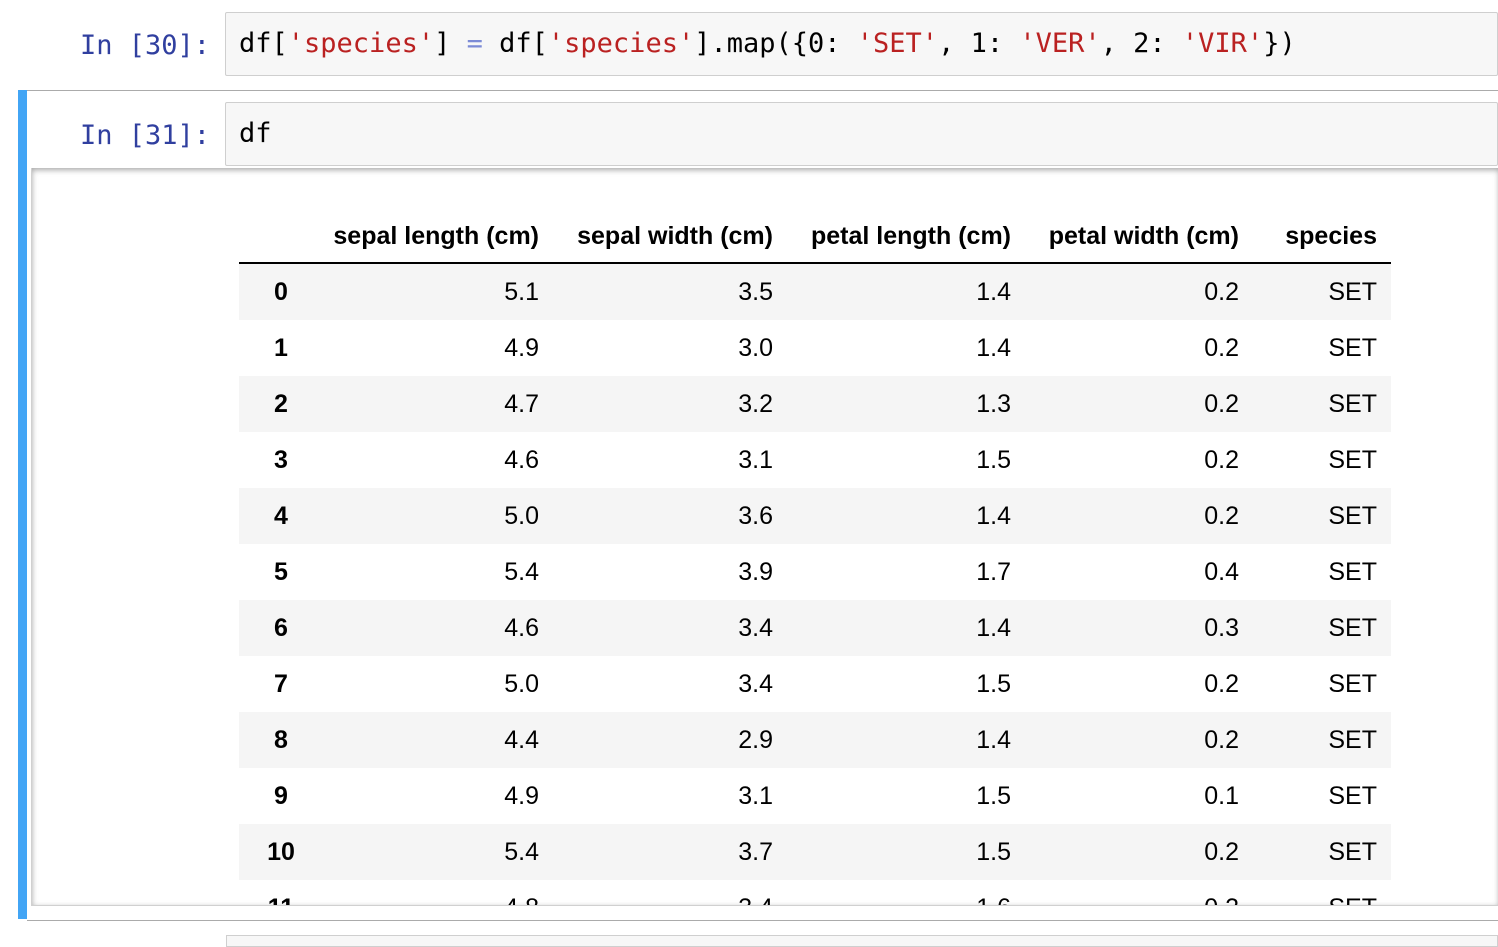 The width and height of the screenshot is (1498, 947). Describe the element at coordinates (281, 515) in the screenshot. I see `row-index-cell: 4` at that location.